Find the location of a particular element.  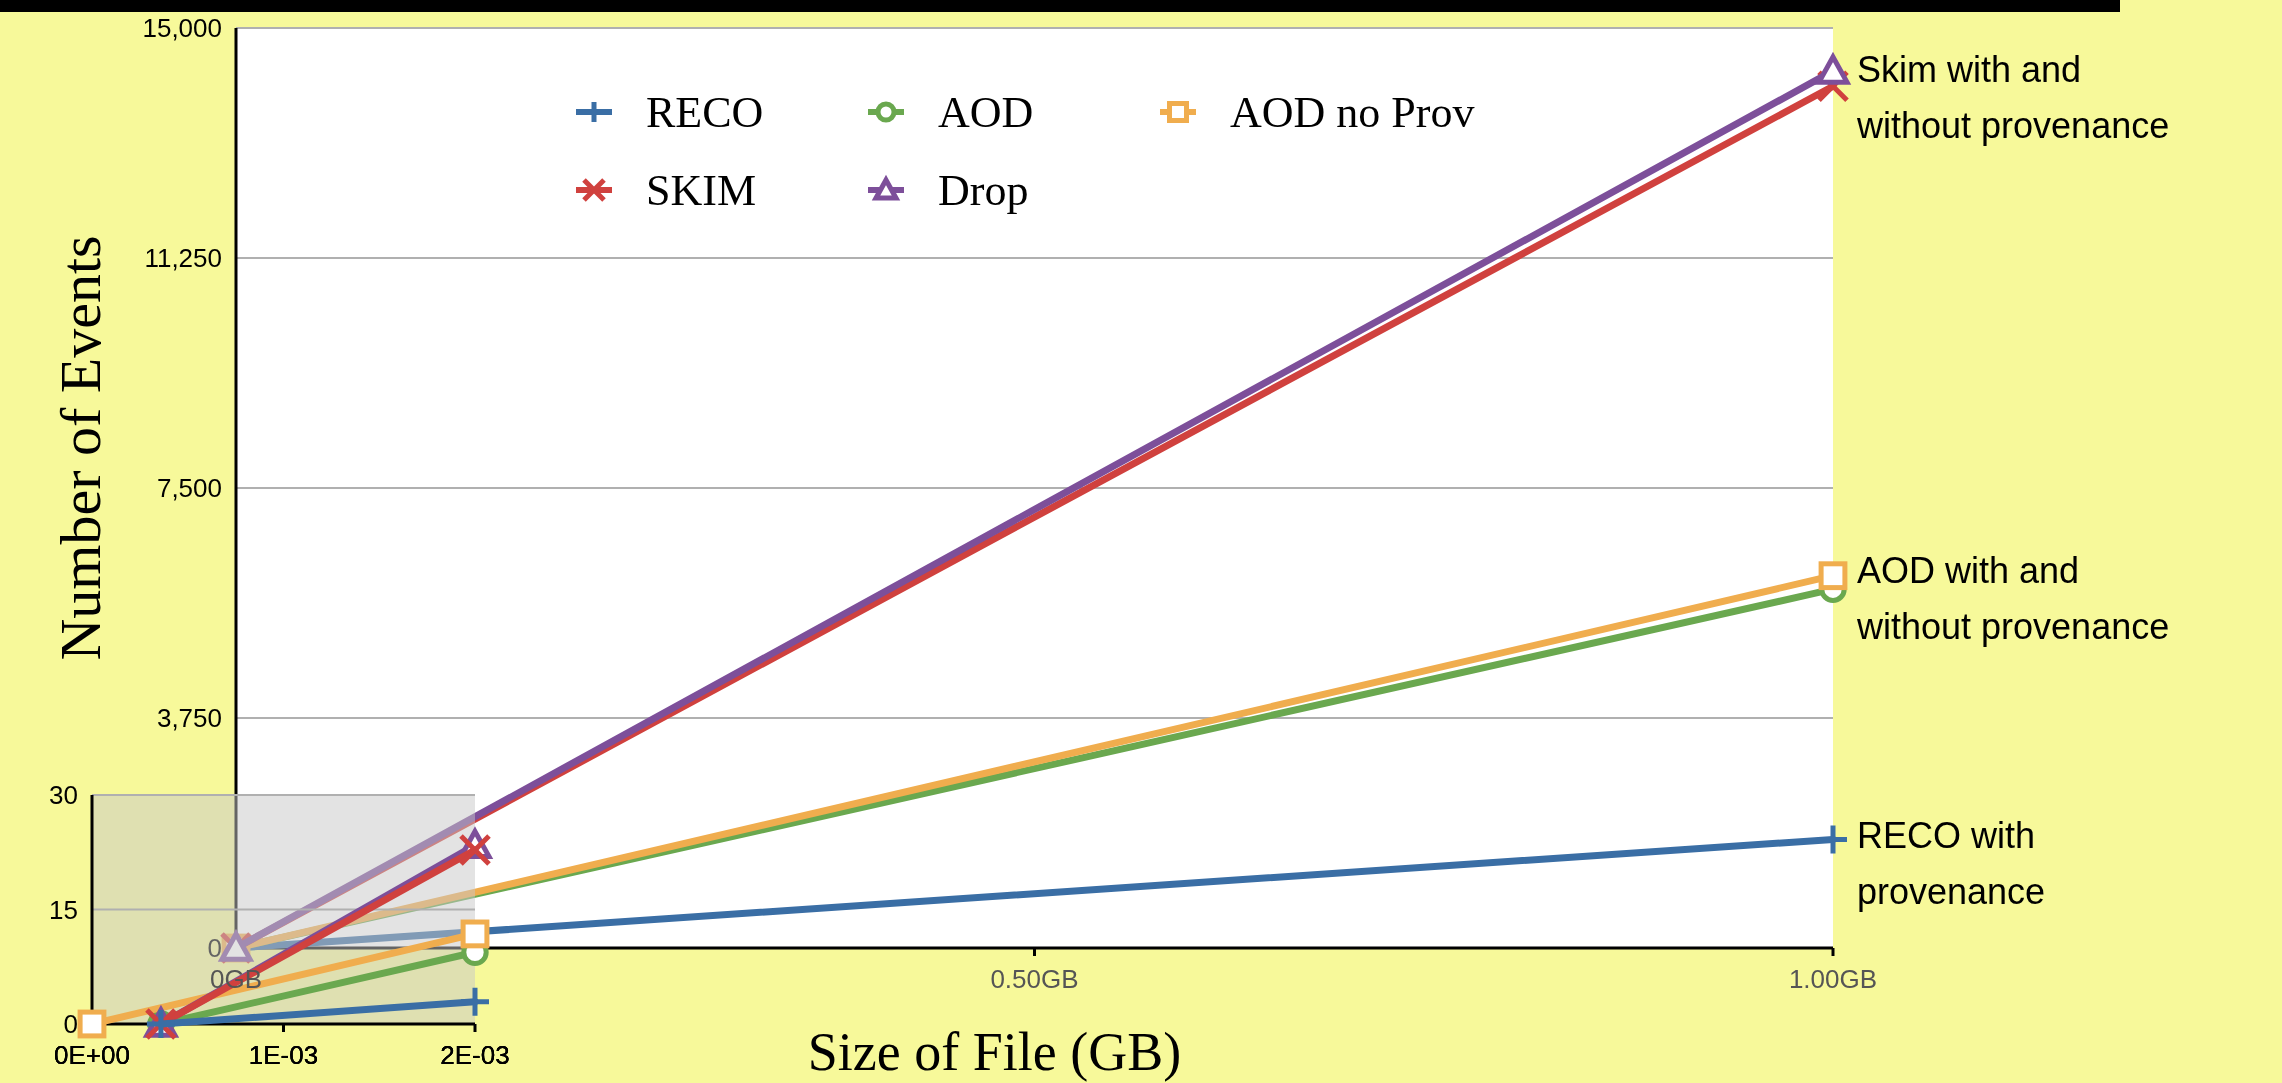

legend-label: Drop is located at coordinates (983, 191).